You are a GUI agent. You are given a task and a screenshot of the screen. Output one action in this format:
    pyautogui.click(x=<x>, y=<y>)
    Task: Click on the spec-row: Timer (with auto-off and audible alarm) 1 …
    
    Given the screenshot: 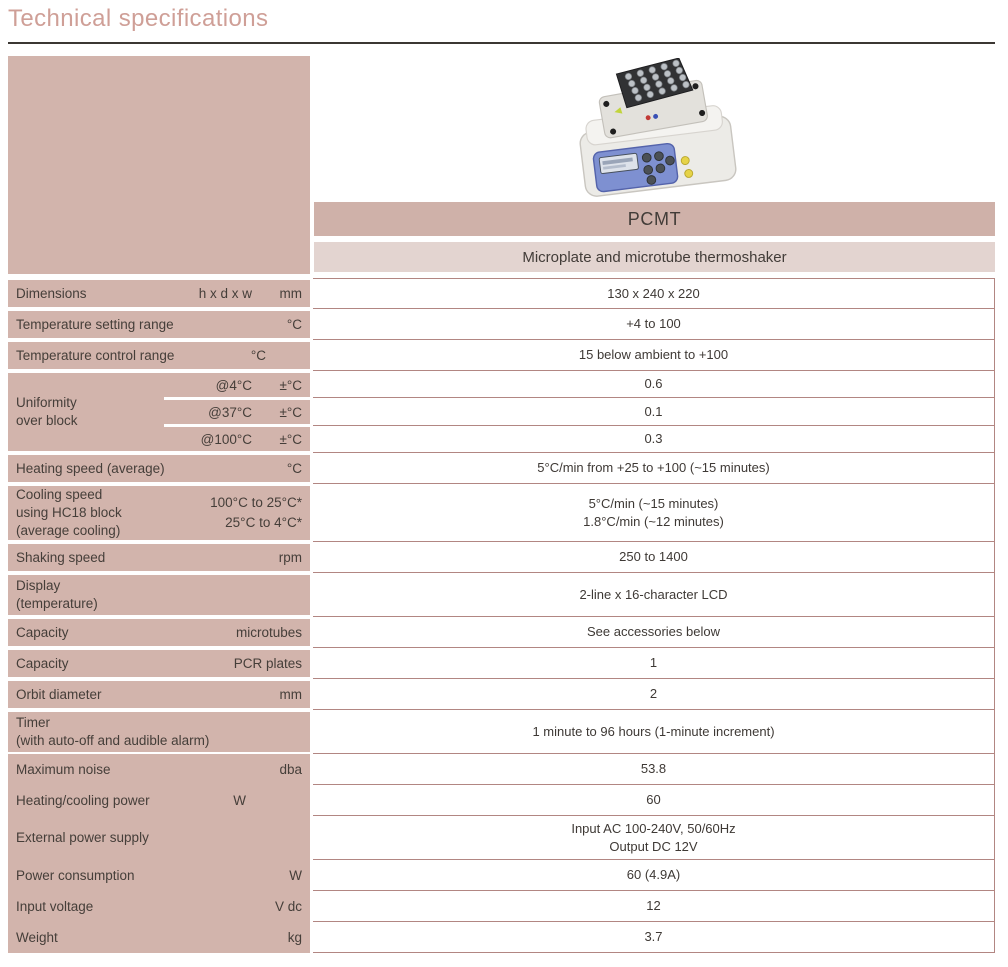 What is the action you would take?
    pyautogui.click(x=501, y=732)
    